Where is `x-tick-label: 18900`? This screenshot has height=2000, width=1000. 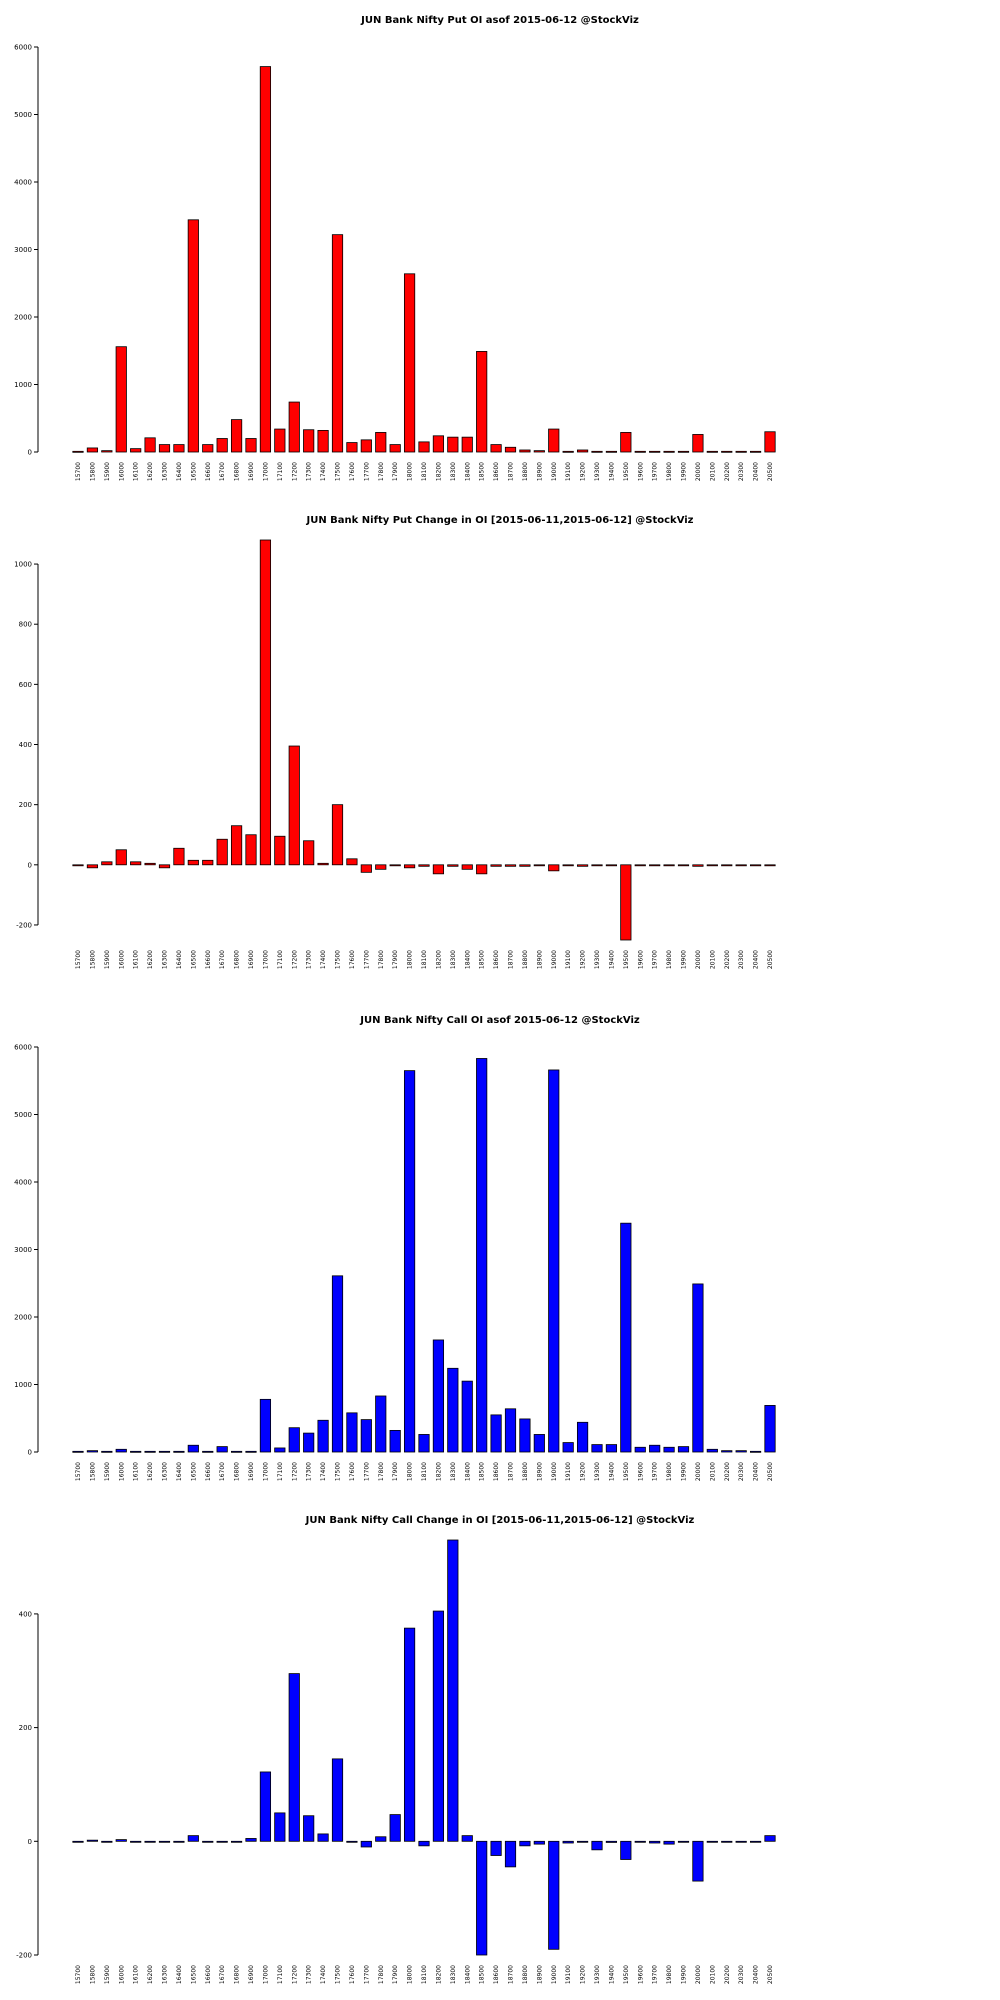 x-tick-label: 18900 is located at coordinates (539, 471).